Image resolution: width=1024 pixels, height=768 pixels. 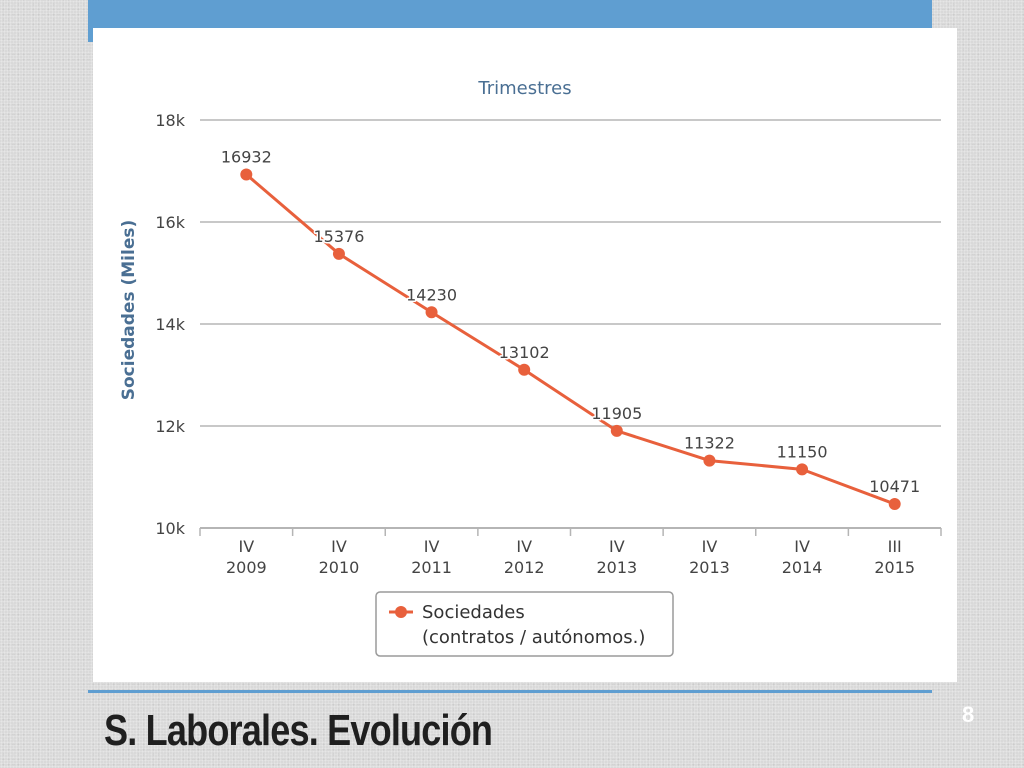 What do you see at coordinates (510, 691) in the screenshot?
I see `bottom-accent-rule` at bounding box center [510, 691].